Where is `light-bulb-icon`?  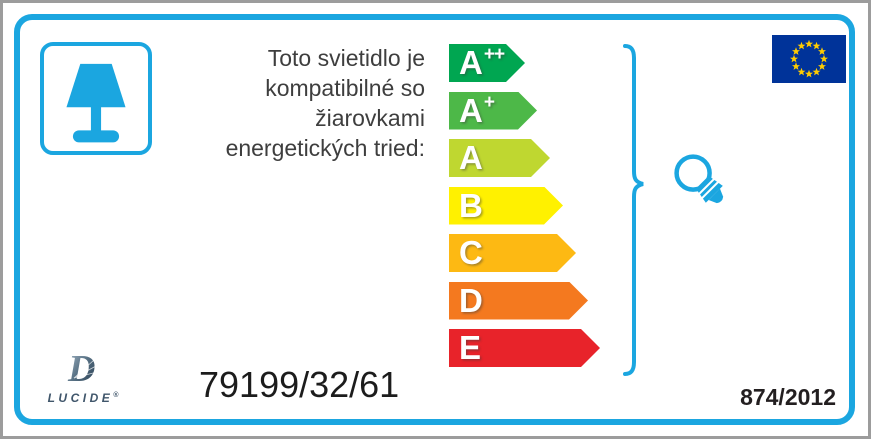
light-bulb-icon is located at coordinates (699, 179).